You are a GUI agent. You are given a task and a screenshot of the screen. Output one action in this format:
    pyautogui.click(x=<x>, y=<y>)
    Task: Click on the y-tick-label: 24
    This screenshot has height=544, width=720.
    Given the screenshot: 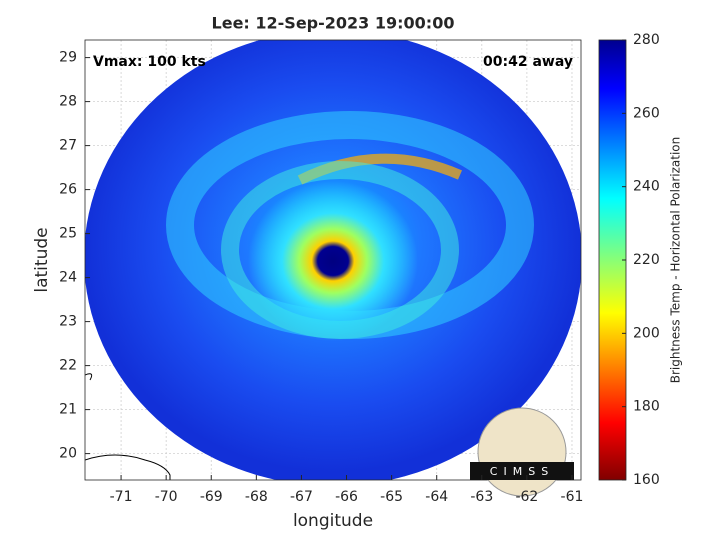 What is the action you would take?
    pyautogui.click(x=68, y=278)
    